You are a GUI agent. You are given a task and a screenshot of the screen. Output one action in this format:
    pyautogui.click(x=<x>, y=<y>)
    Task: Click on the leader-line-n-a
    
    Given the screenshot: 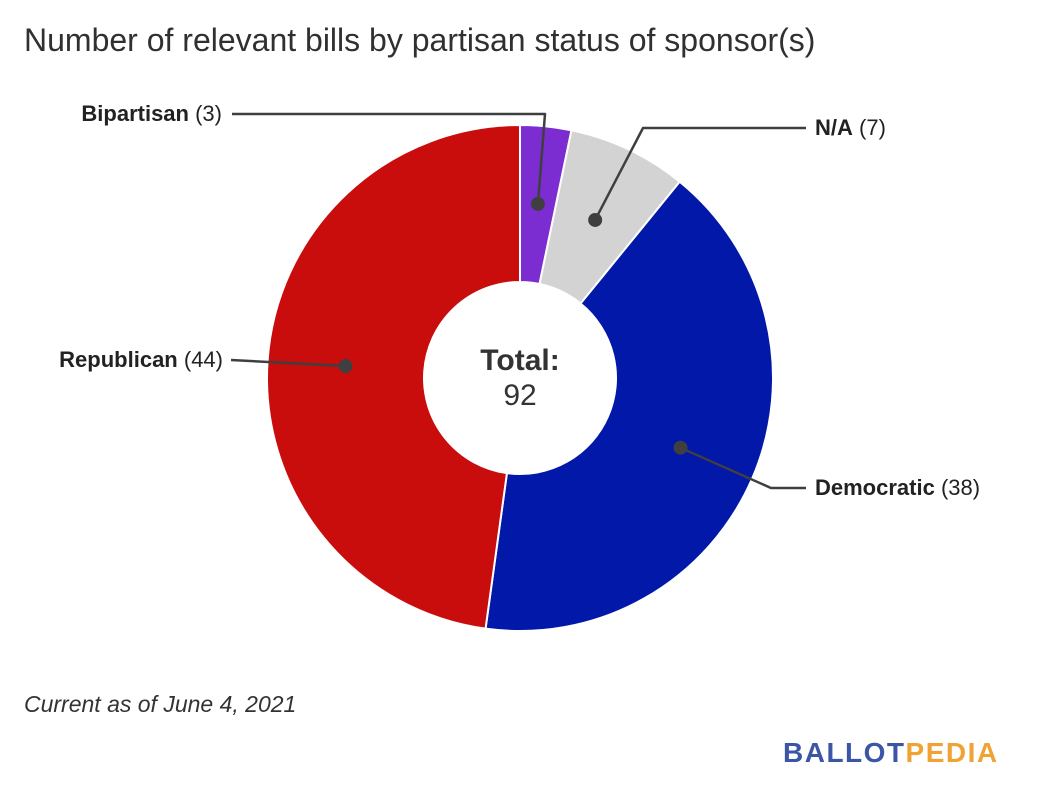 What is the action you would take?
    pyautogui.click(x=700, y=173)
    